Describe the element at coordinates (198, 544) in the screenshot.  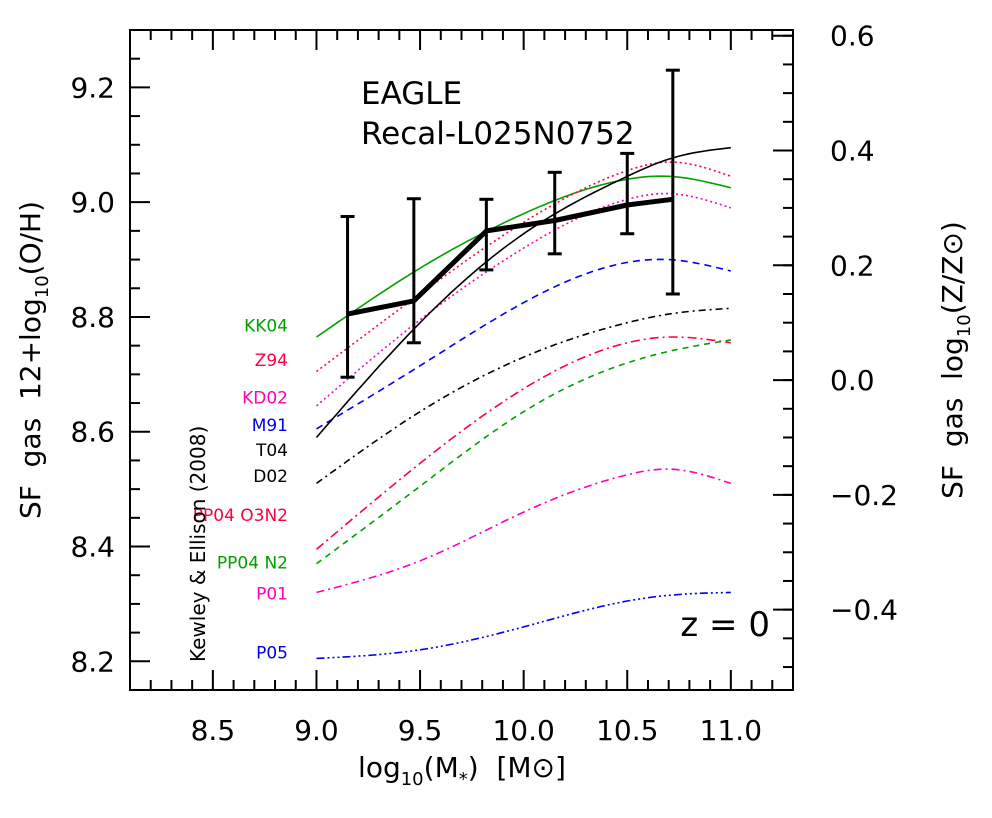
I see `reference-label: Kewley & Ellison (2008)` at that location.